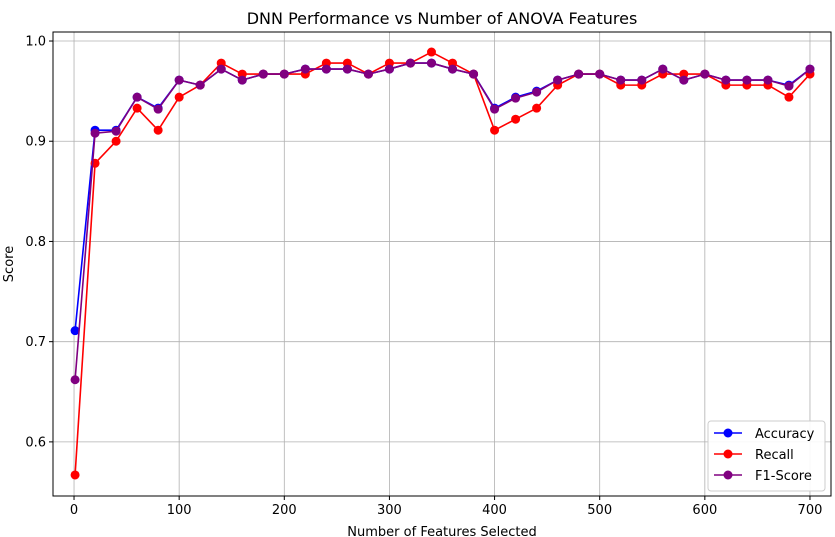 The image size is (835, 537). I want to click on x-tick-label: 100, so click(179, 510).